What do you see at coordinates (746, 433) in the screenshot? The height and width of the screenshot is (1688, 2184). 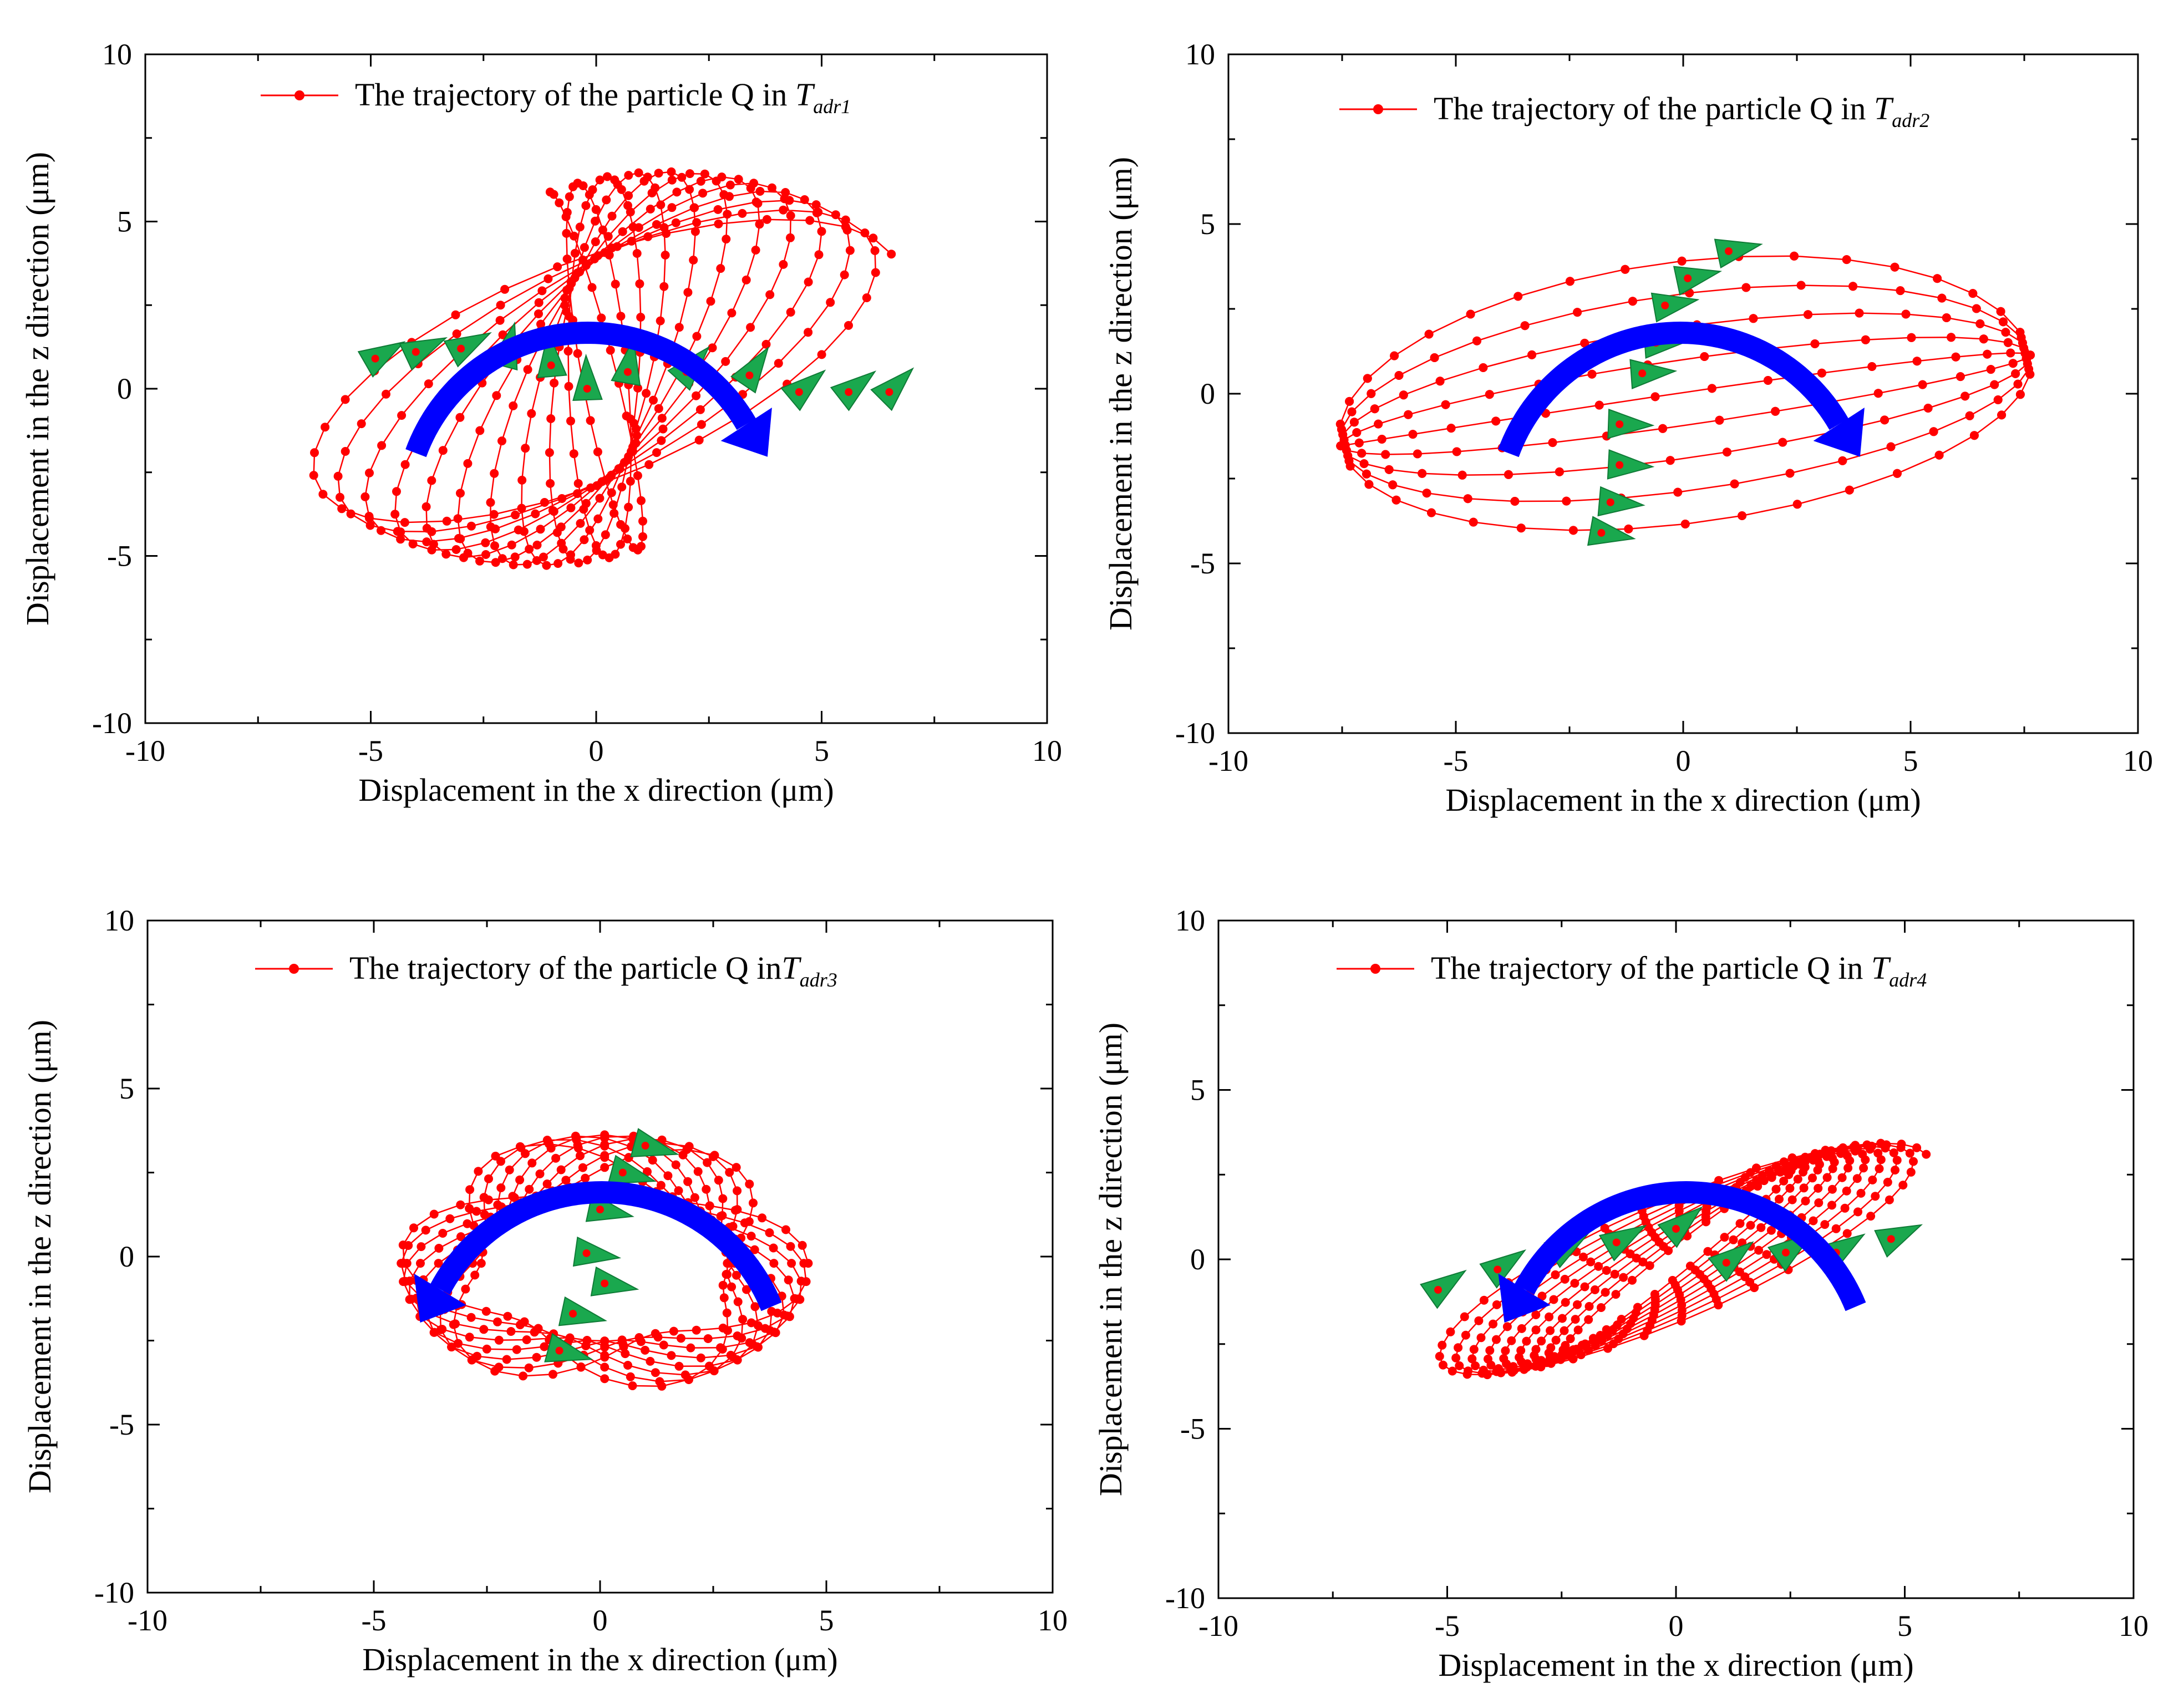 I see `rotation-arrow-head` at bounding box center [746, 433].